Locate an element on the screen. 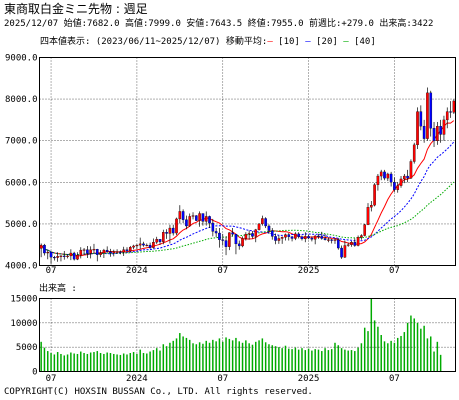 Image resolution: width=459 pixels, height=400 pixels. price-tick-label: 6000.0 is located at coordinates (21, 183).